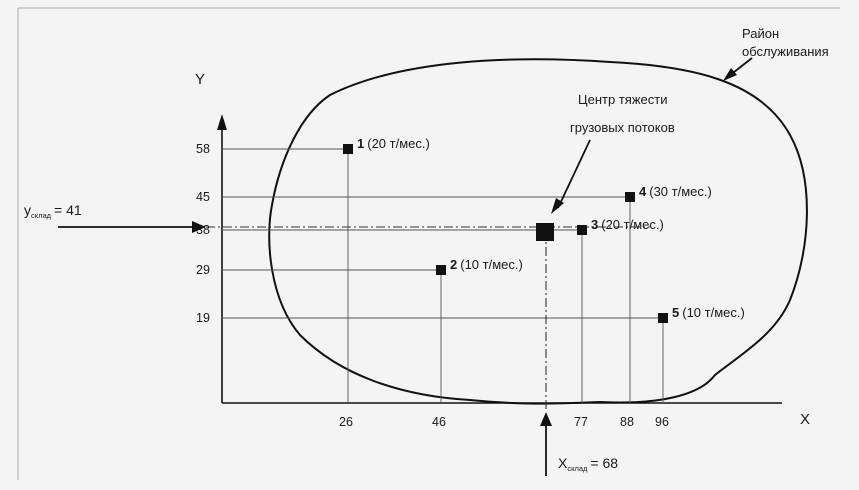 The width and height of the screenshot is (859, 490). Describe the element at coordinates (785, 51) in the screenshot. I see `region-label-line2: обслуживания` at that location.